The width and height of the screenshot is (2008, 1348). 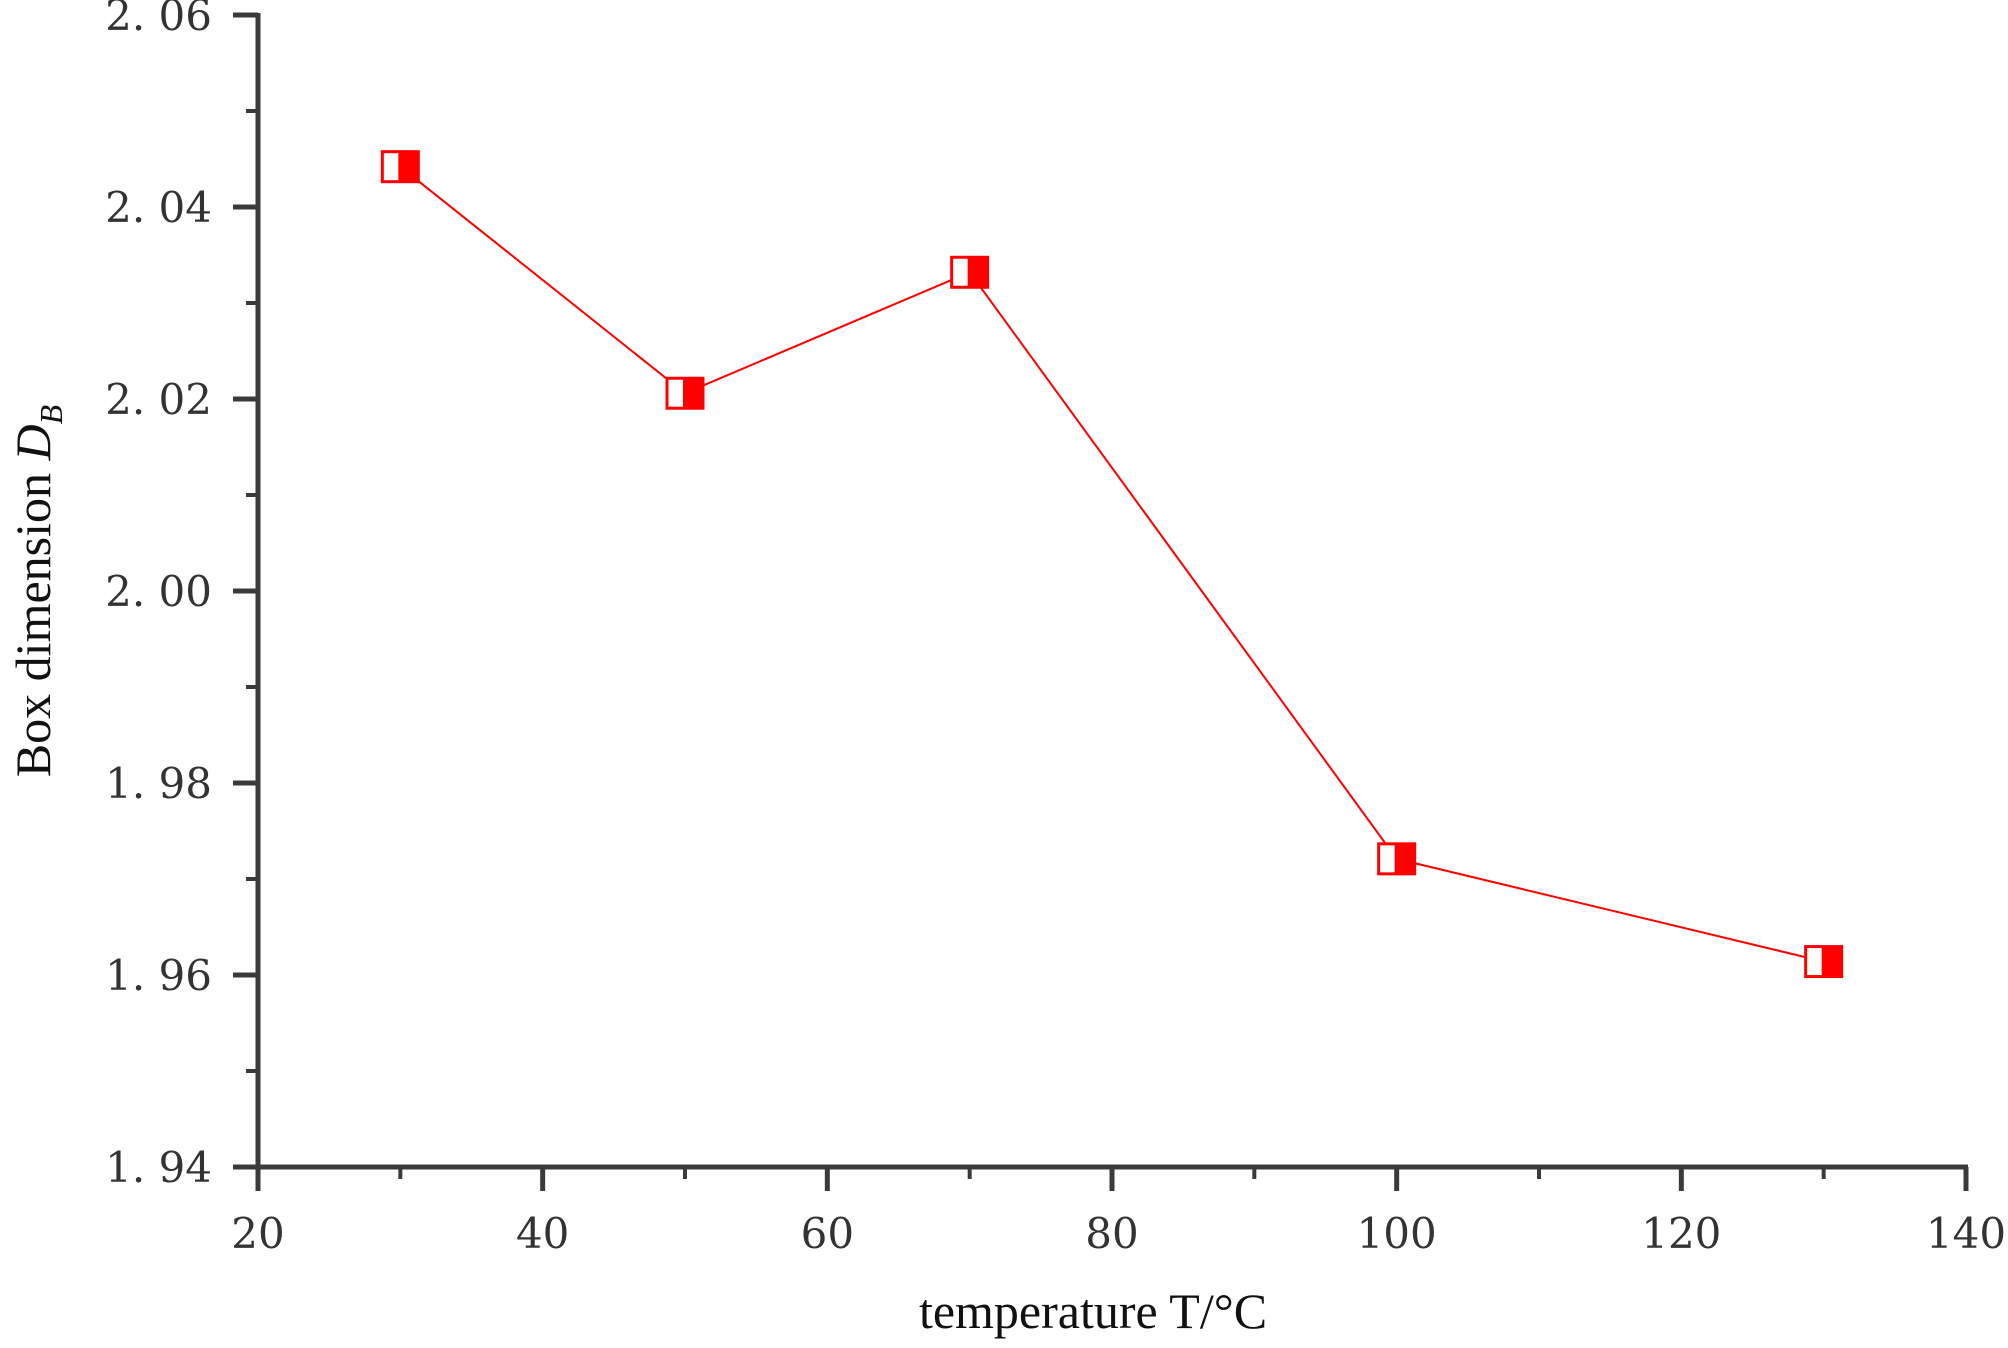 I want to click on y-axis-title: Box dimension DB, so click(x=37, y=591).